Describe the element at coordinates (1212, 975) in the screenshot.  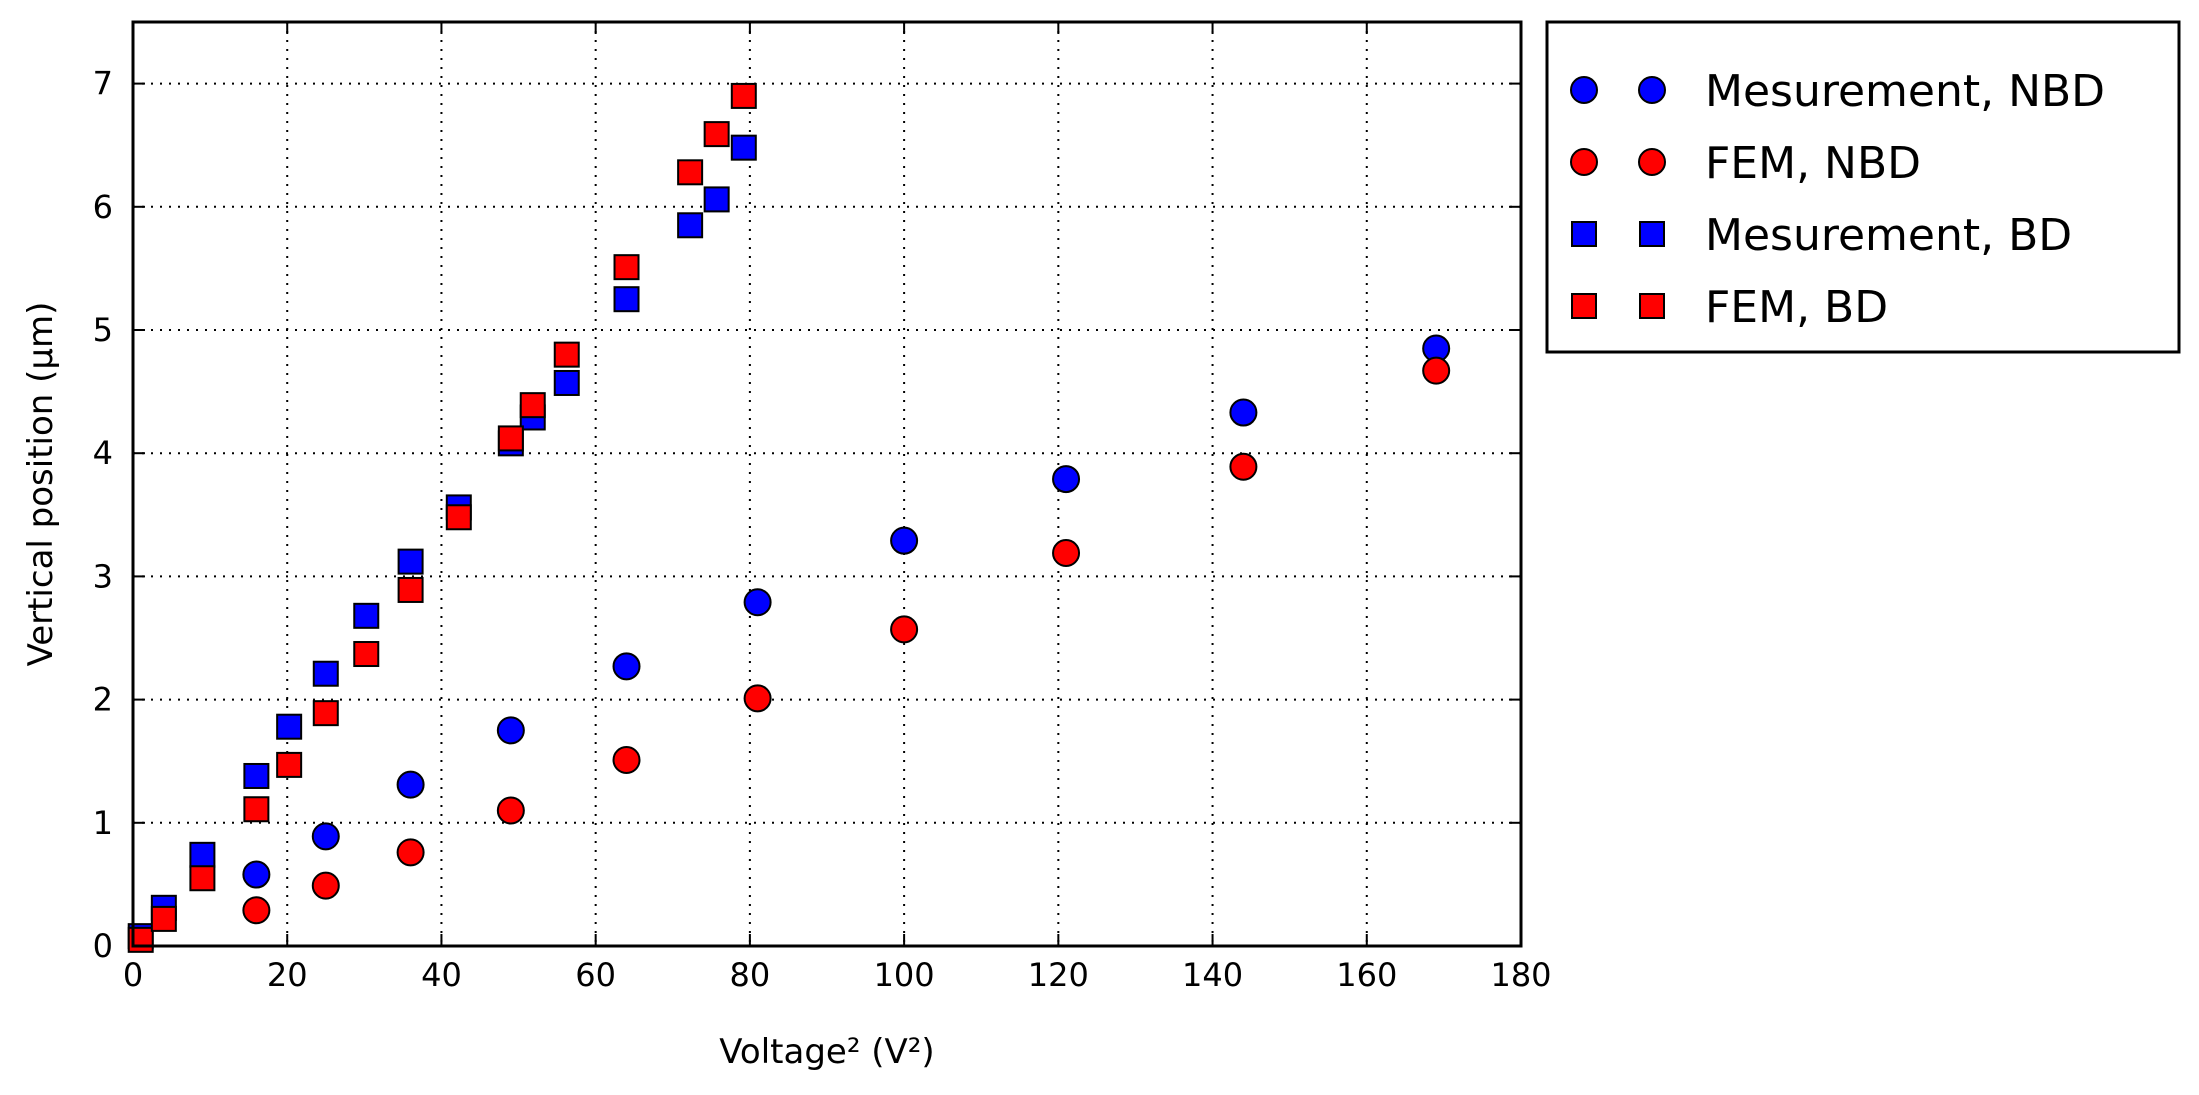
I see `x-tick-label: 140` at that location.